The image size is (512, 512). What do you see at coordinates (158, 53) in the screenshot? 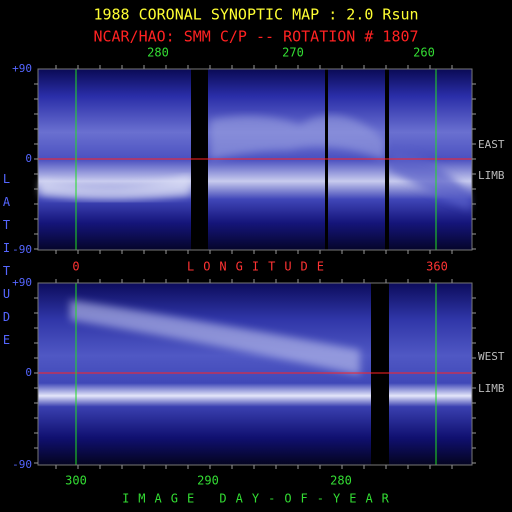
I see `top-axis-label: 280` at bounding box center [158, 53].